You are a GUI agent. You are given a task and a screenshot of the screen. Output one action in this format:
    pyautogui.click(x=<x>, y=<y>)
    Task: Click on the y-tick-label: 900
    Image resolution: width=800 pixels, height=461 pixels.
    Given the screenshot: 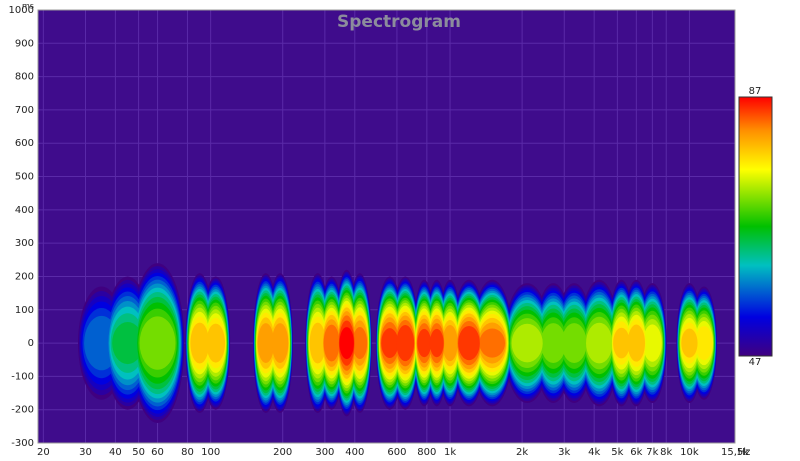 What is the action you would take?
    pyautogui.click(x=24, y=43)
    